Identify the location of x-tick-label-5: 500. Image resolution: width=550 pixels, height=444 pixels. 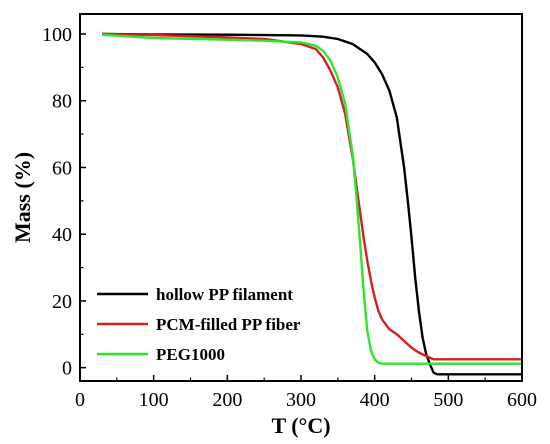
(448, 400).